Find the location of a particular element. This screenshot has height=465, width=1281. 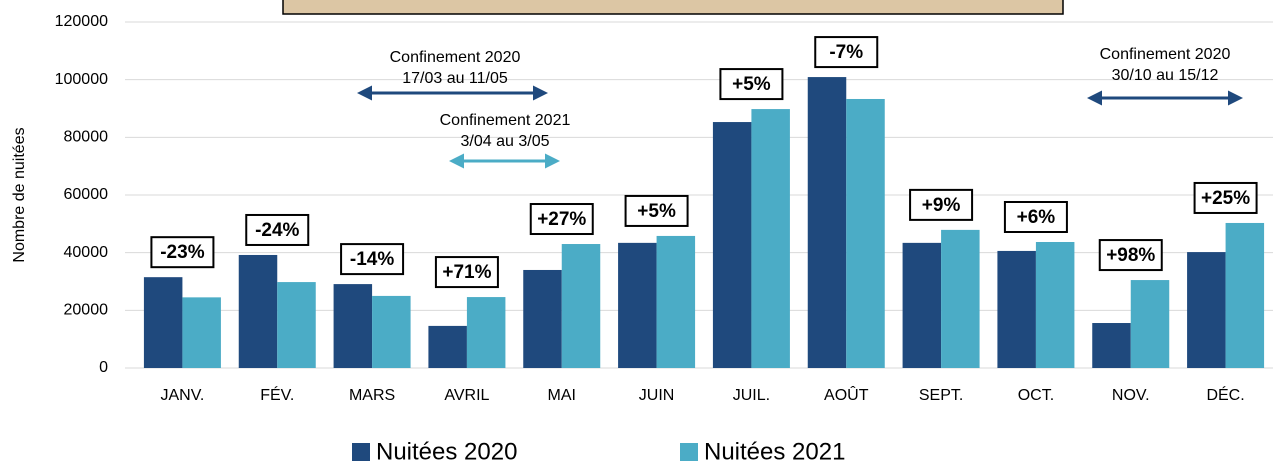

legend-label: Nuitées 2021 is located at coordinates (774, 451).